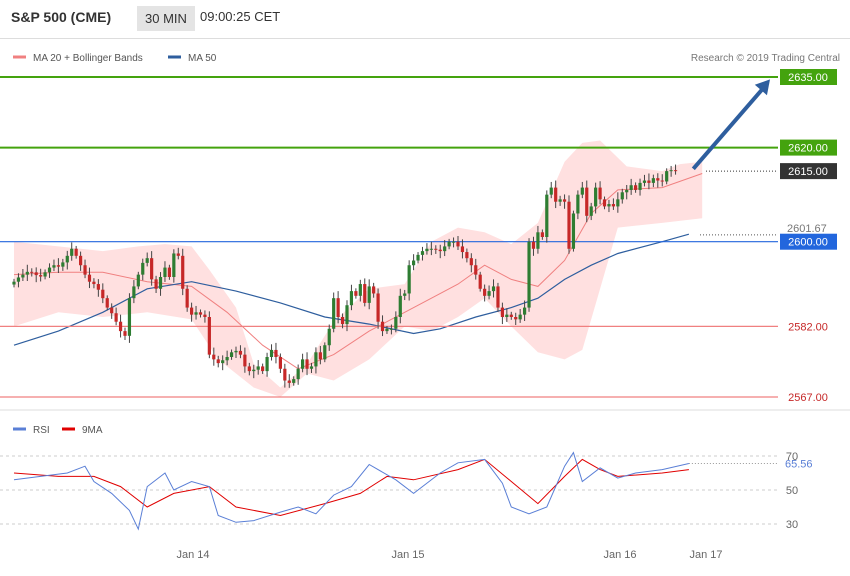 Image resolution: width=850 pixels, height=576 pixels. Describe the element at coordinates (88, 58) in the screenshot. I see `legend-label: MA 20 + Bollinger Bands` at that location.